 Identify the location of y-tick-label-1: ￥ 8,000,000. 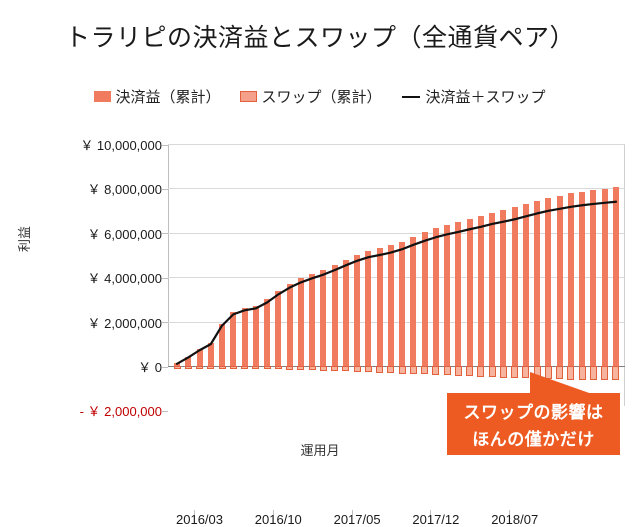
(90, 188).